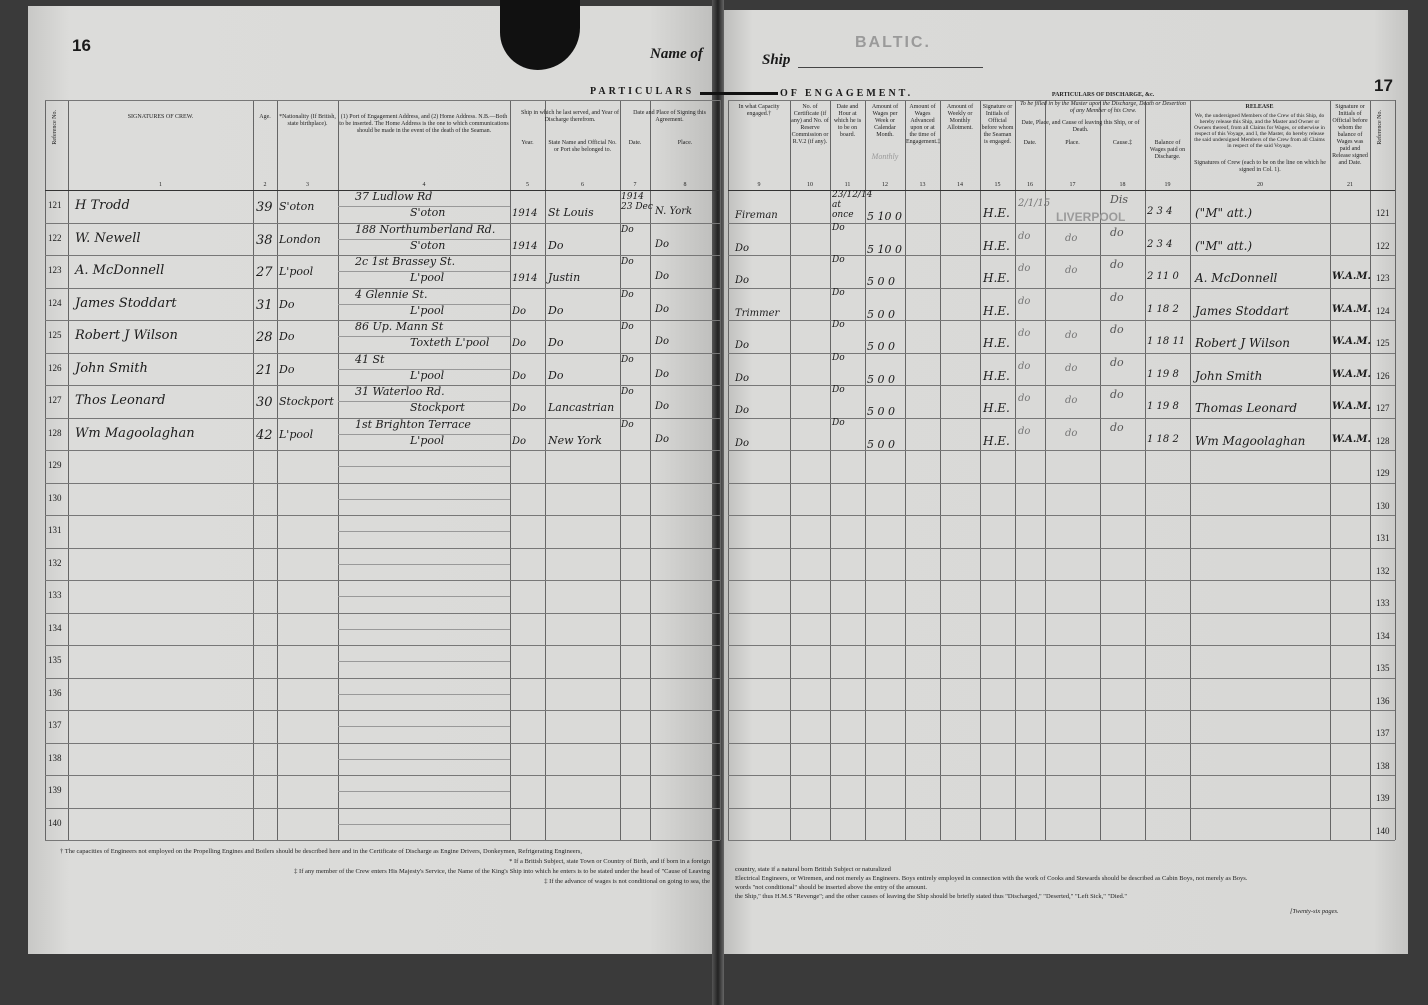 This screenshot has height=1005, width=1428. I want to click on reference-number: 121, so click(55, 205).